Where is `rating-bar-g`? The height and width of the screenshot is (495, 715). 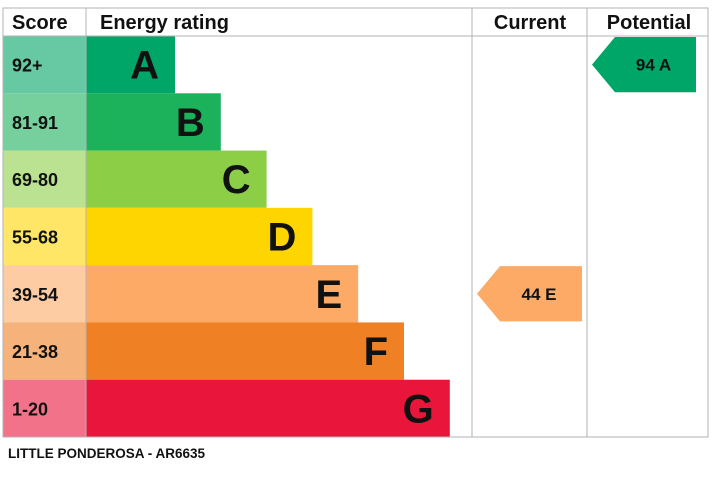
rating-bar-g is located at coordinates (268, 408).